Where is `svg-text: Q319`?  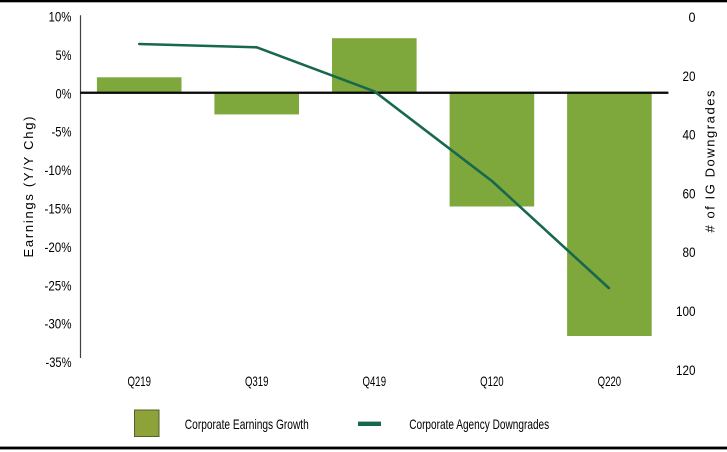
svg-text: Q319 is located at coordinates (257, 381).